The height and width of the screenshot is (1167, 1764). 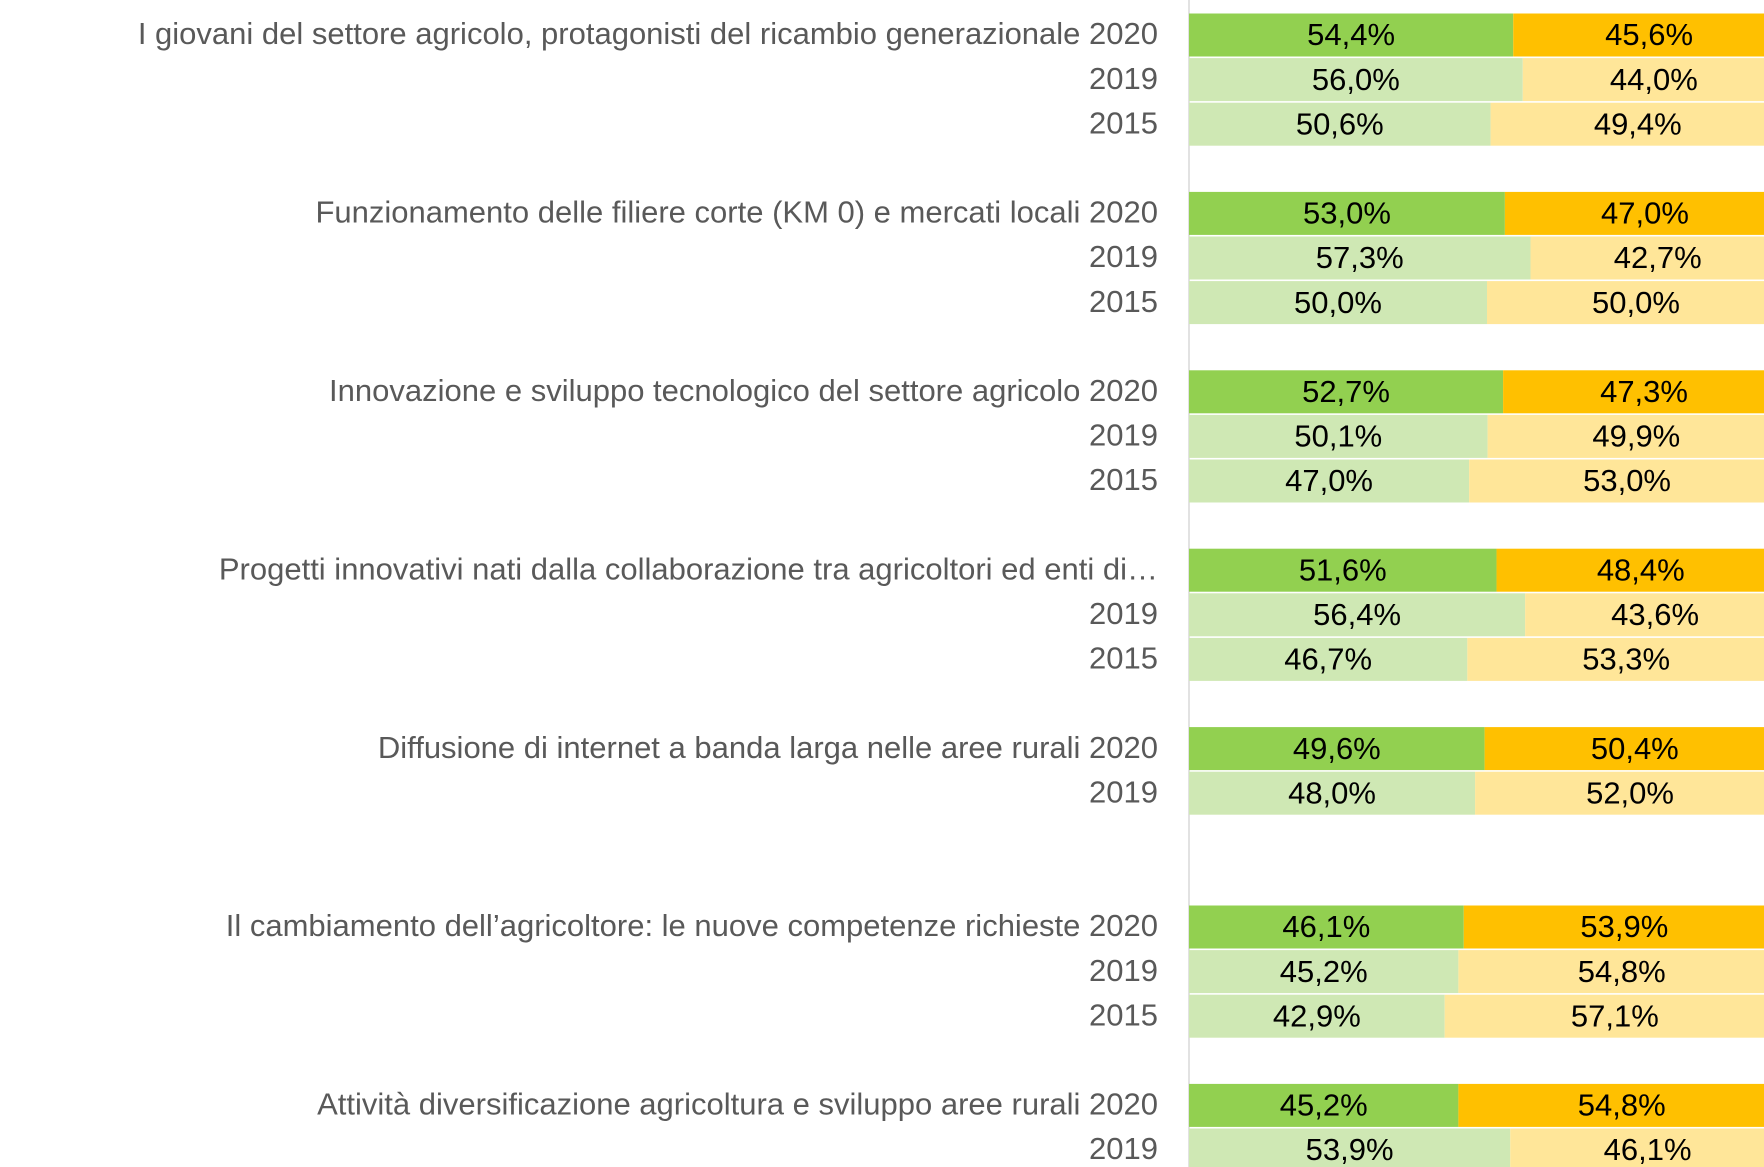 I want to click on value-label: 50,6%, so click(x=1340, y=123).